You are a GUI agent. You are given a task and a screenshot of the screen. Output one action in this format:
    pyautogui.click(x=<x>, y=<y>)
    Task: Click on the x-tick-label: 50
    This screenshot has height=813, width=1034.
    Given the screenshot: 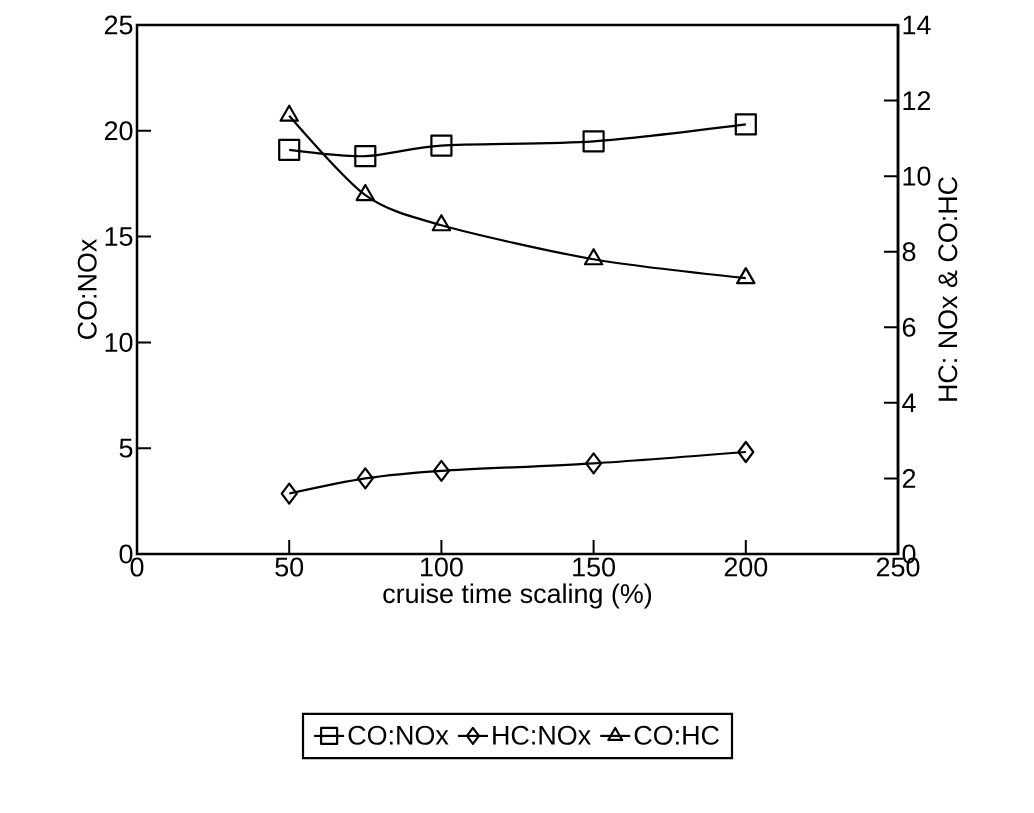 What is the action you would take?
    pyautogui.click(x=289, y=567)
    